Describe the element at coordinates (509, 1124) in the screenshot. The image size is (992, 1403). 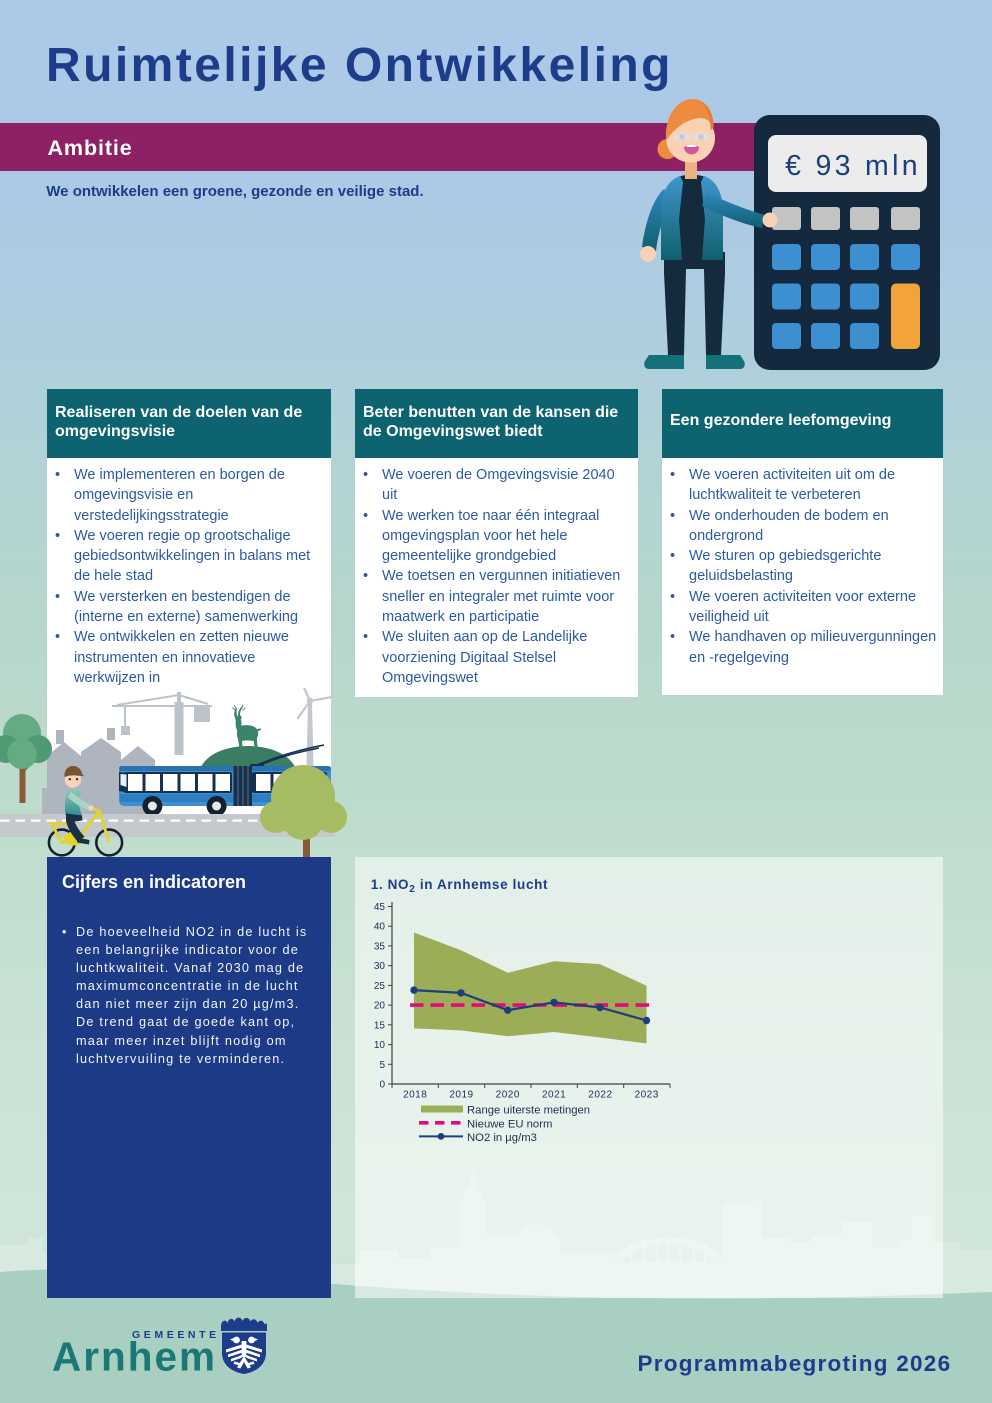
I see `svg-text: Nieuwe EU norm` at that location.